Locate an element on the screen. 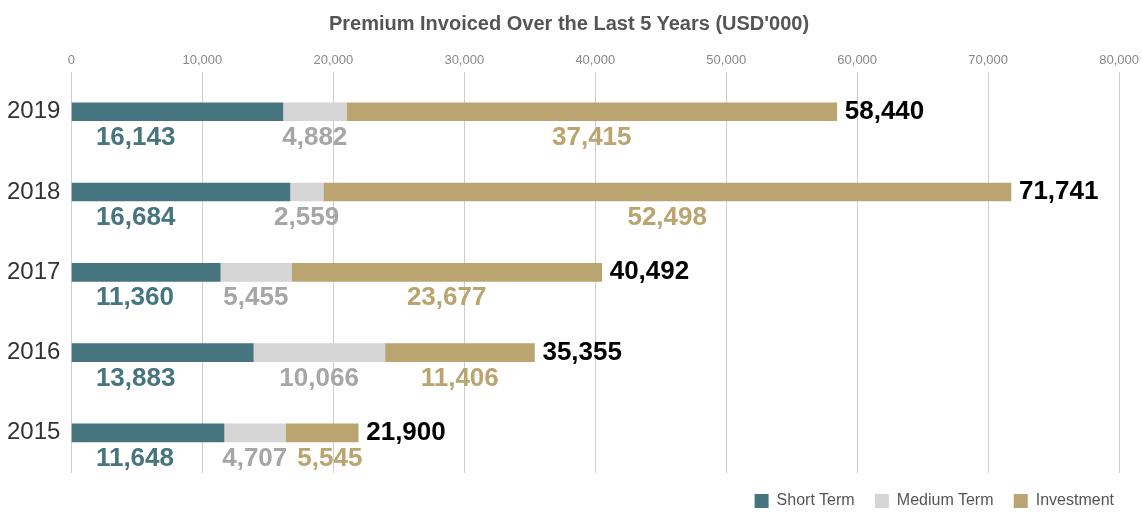  data-label: 5,455 is located at coordinates (256, 296).